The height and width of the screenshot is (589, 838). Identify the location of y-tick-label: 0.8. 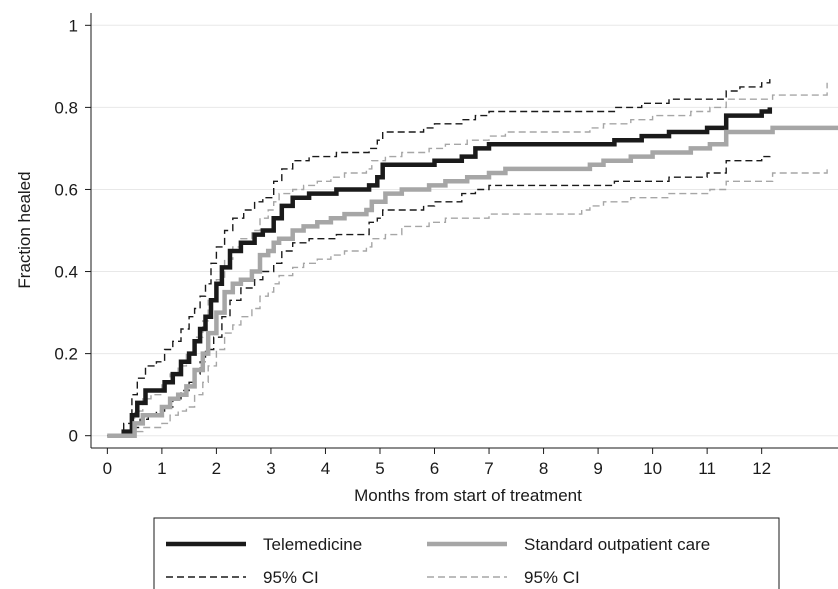
(66, 107).